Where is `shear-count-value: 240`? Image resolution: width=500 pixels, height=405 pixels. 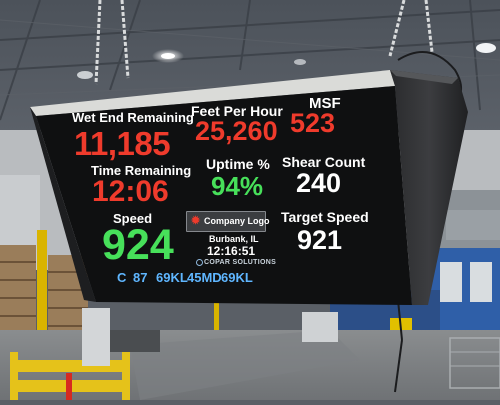 shear-count-value: 240 is located at coordinates (319, 183).